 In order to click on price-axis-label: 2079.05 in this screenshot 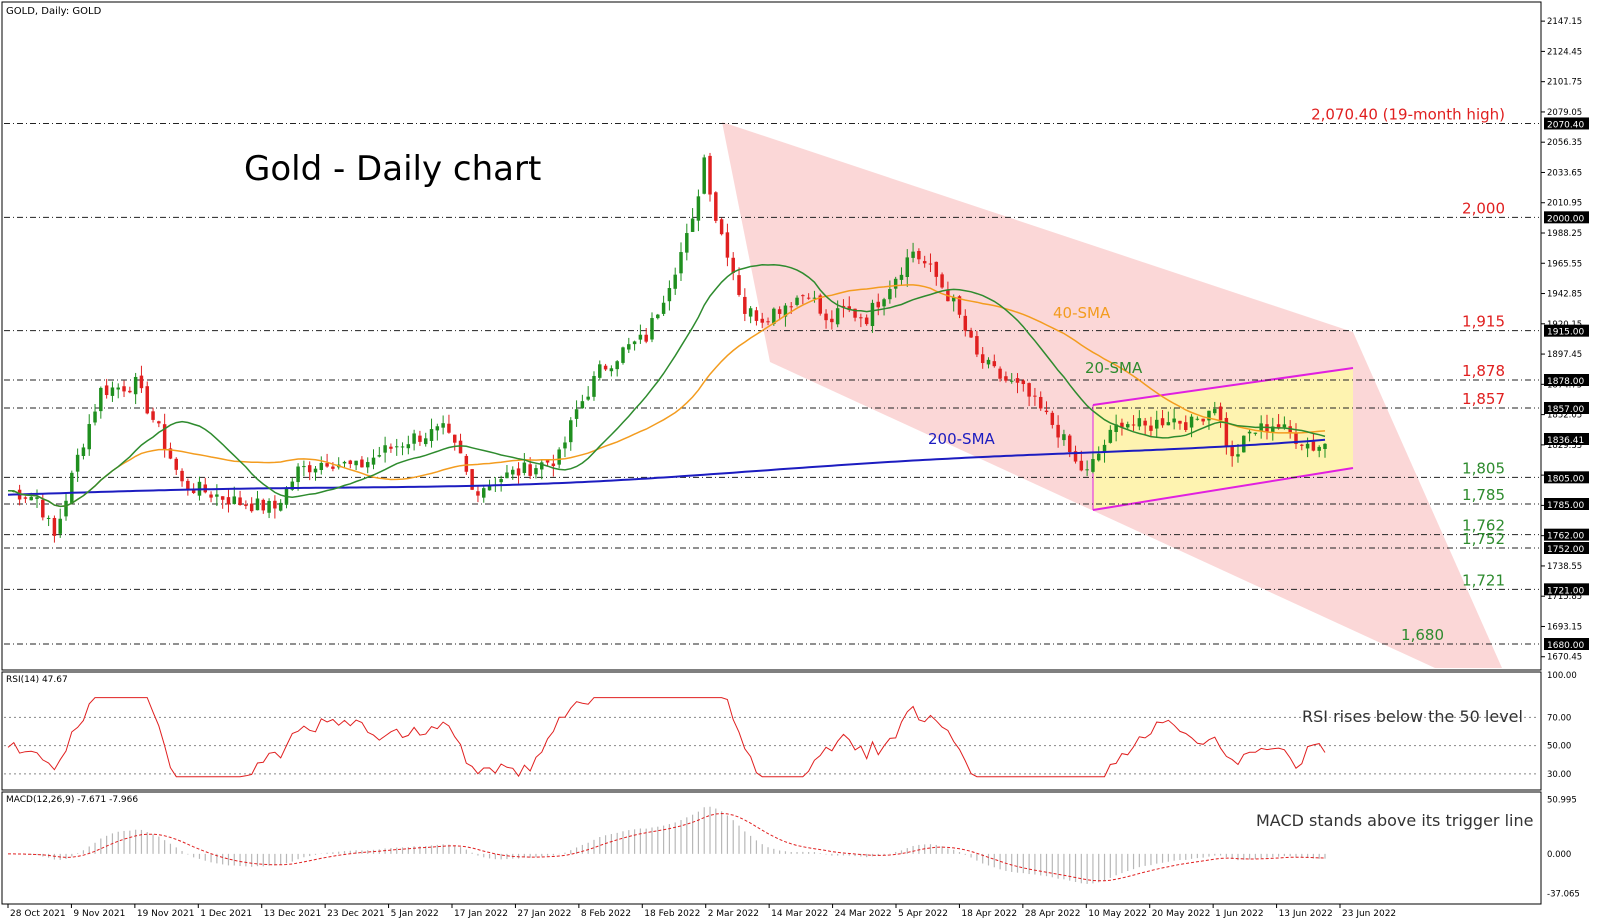, I will do `click(1564, 113)`.